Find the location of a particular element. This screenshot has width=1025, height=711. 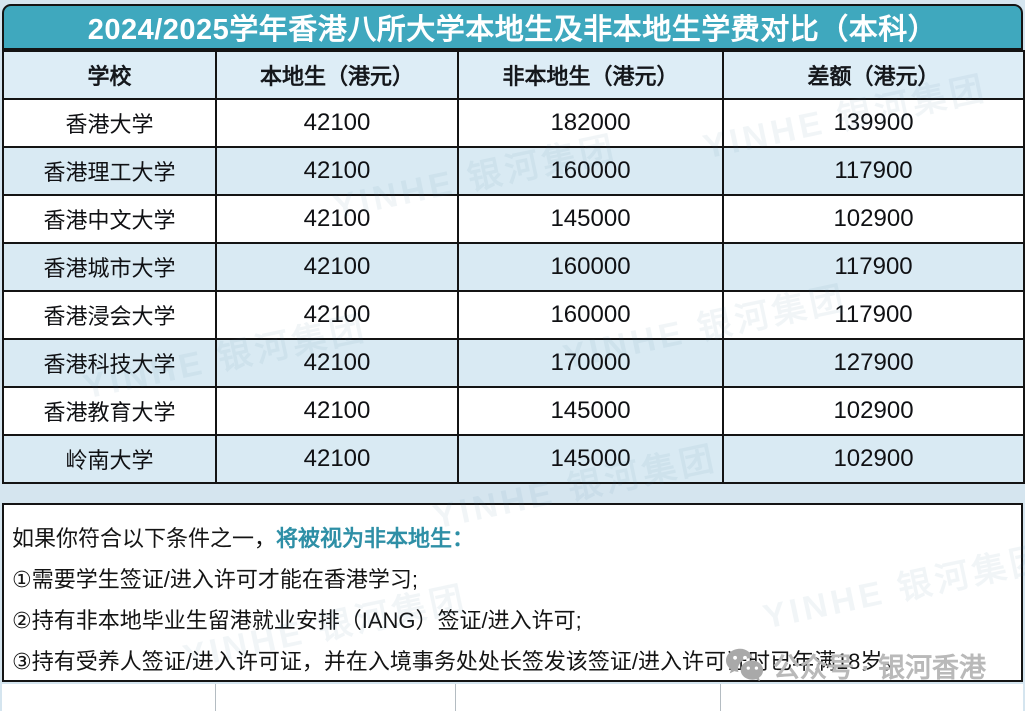

table-header-row: 学校 本地生（港元） 非本地生（港元） 差额（港元） is located at coordinates (513, 75).